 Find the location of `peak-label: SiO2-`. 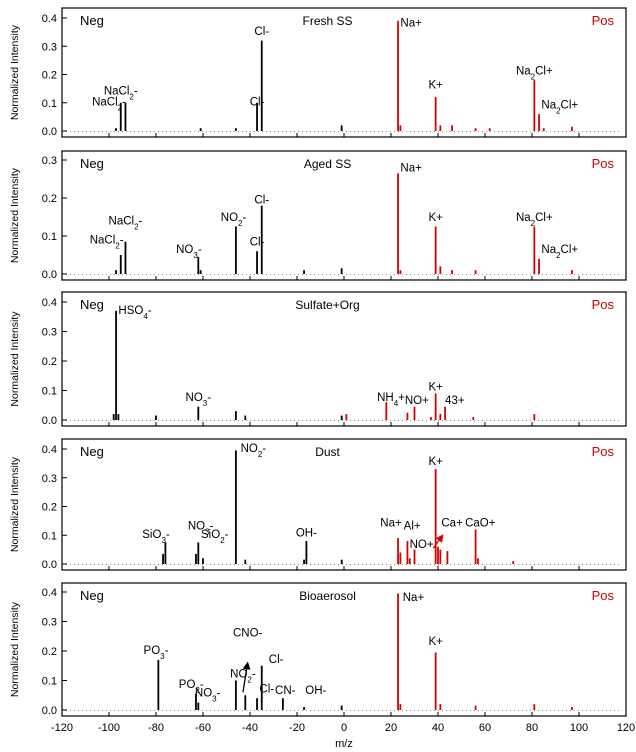

peak-label: SiO2- is located at coordinates (215, 537).